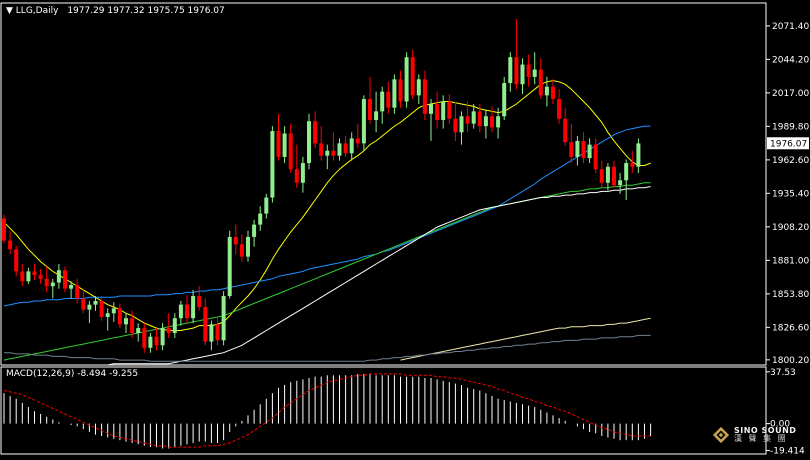  I want to click on dropdown-triangle-icon: ▼, so click(9, 11).